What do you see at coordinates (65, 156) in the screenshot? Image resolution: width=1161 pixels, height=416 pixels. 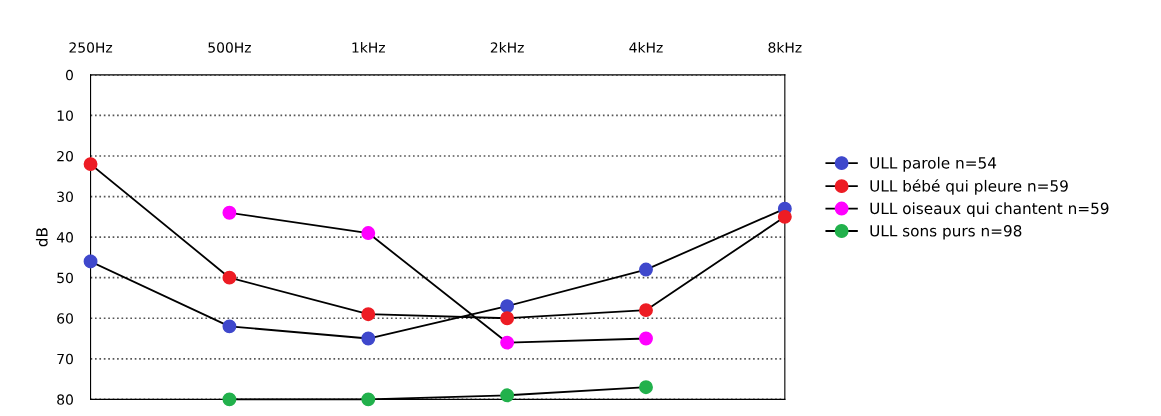 I see `y-tick-label: 20` at bounding box center [65, 156].